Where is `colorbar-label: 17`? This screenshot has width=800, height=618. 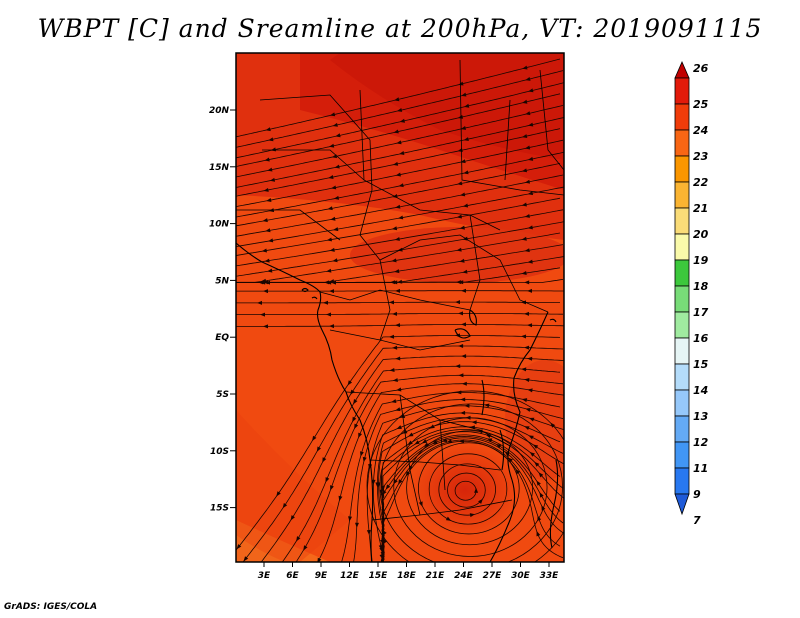
colorbar-label: 17 is located at coordinates (701, 312).